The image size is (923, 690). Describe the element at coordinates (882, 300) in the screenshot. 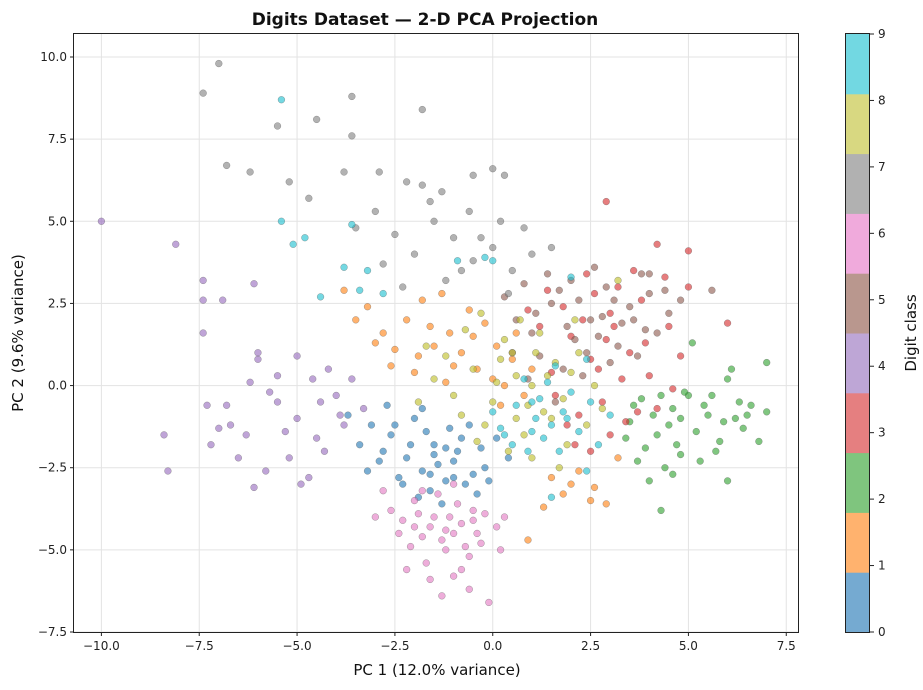

I see `colorbar-tick-label: 5` at that location.